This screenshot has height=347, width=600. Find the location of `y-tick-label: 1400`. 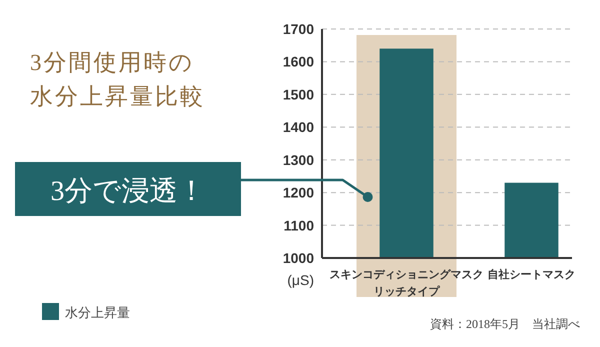

y-tick-label: 1400 is located at coordinates (298, 127).